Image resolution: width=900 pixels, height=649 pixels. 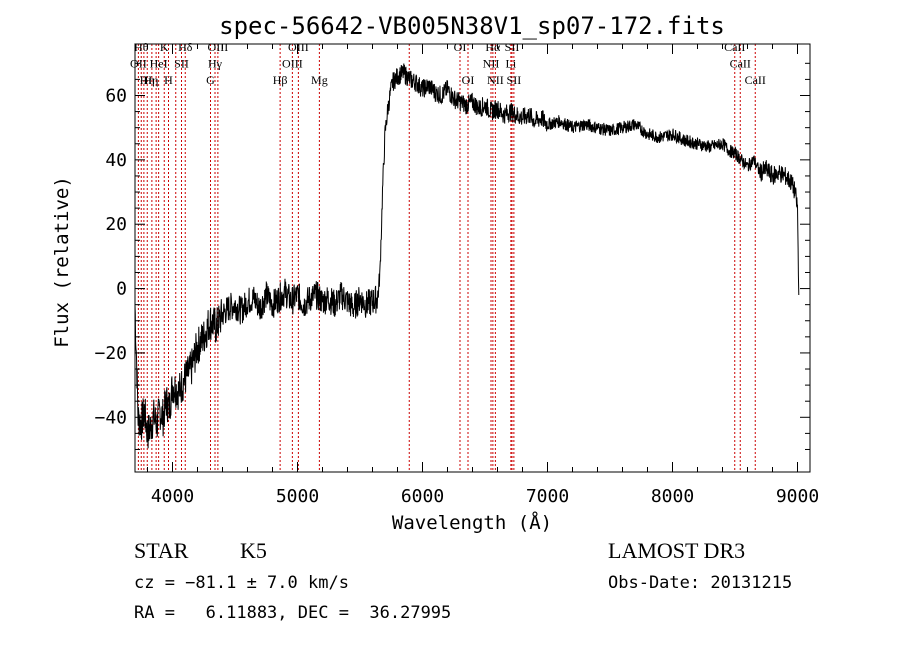 I want to click on line-label: H, so click(x=168, y=80).